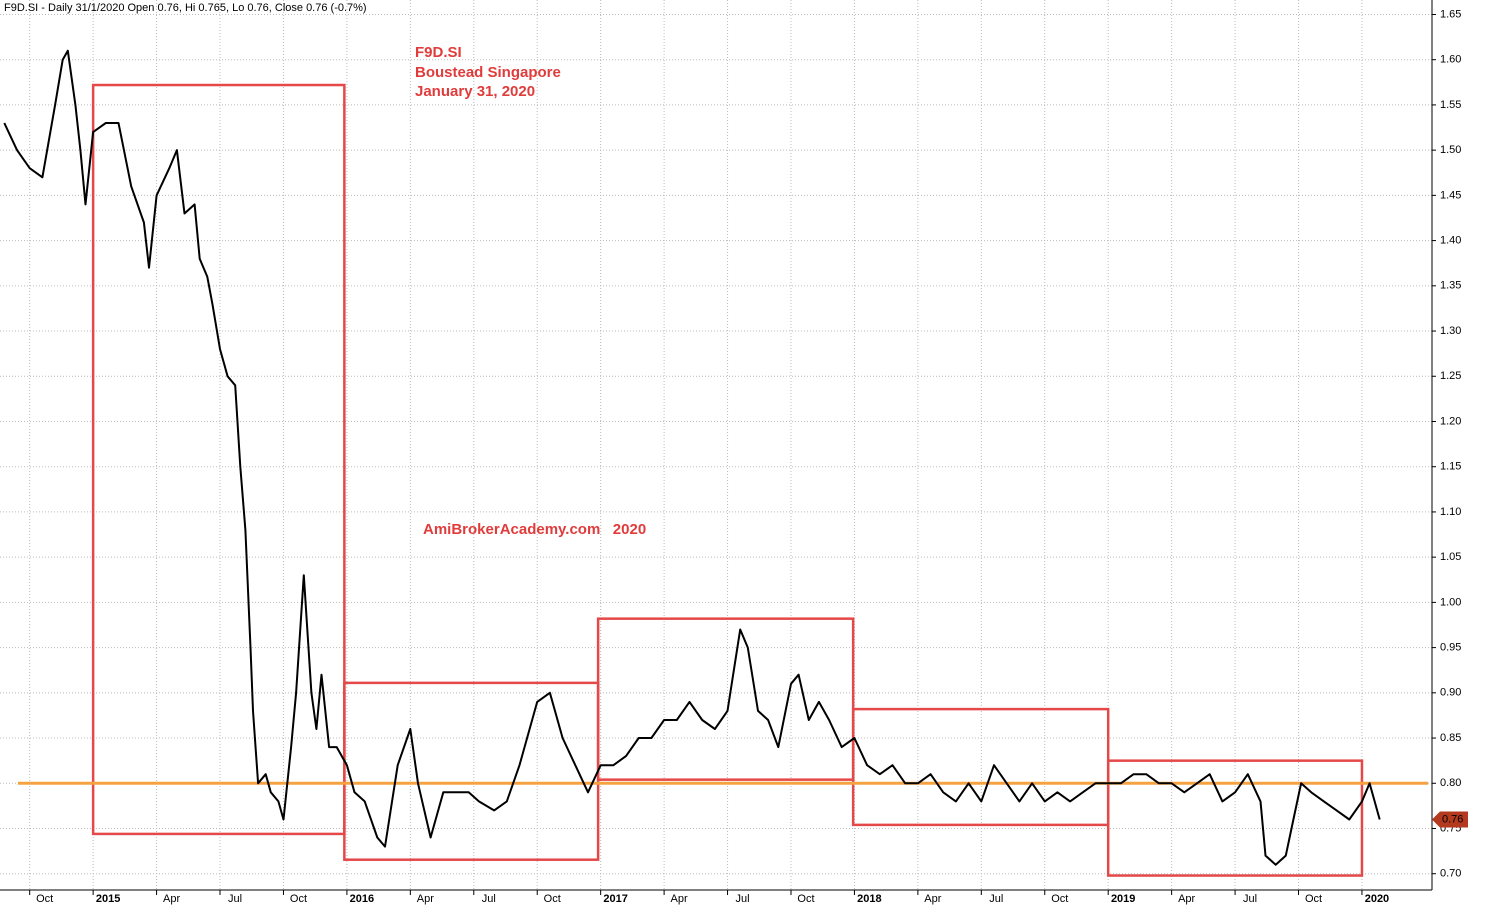  What do you see at coordinates (362, 899) in the screenshot?
I see `x-tick-label: 2016` at bounding box center [362, 899].